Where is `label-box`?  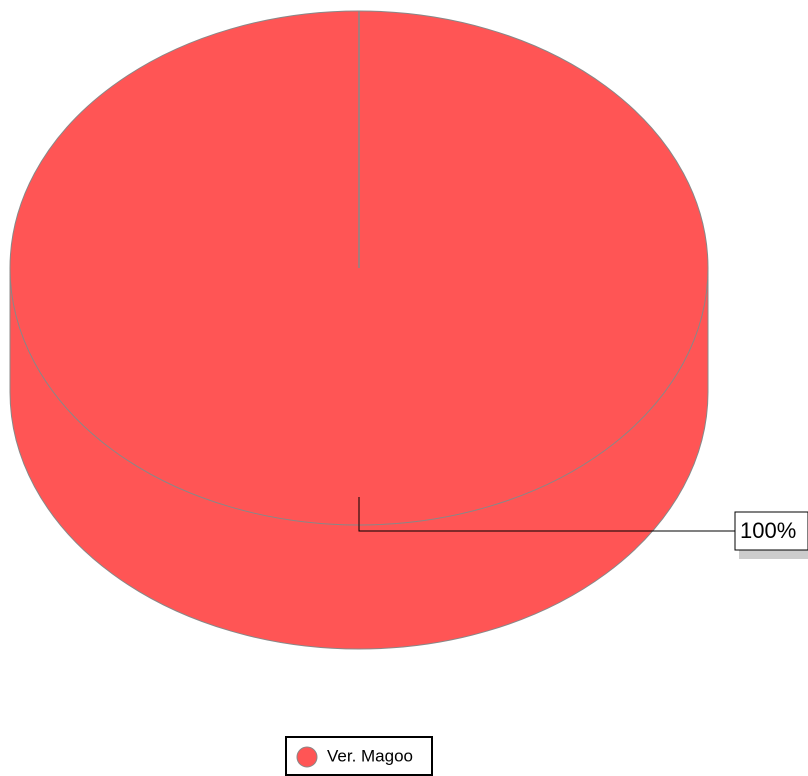 label-box is located at coordinates (771, 531).